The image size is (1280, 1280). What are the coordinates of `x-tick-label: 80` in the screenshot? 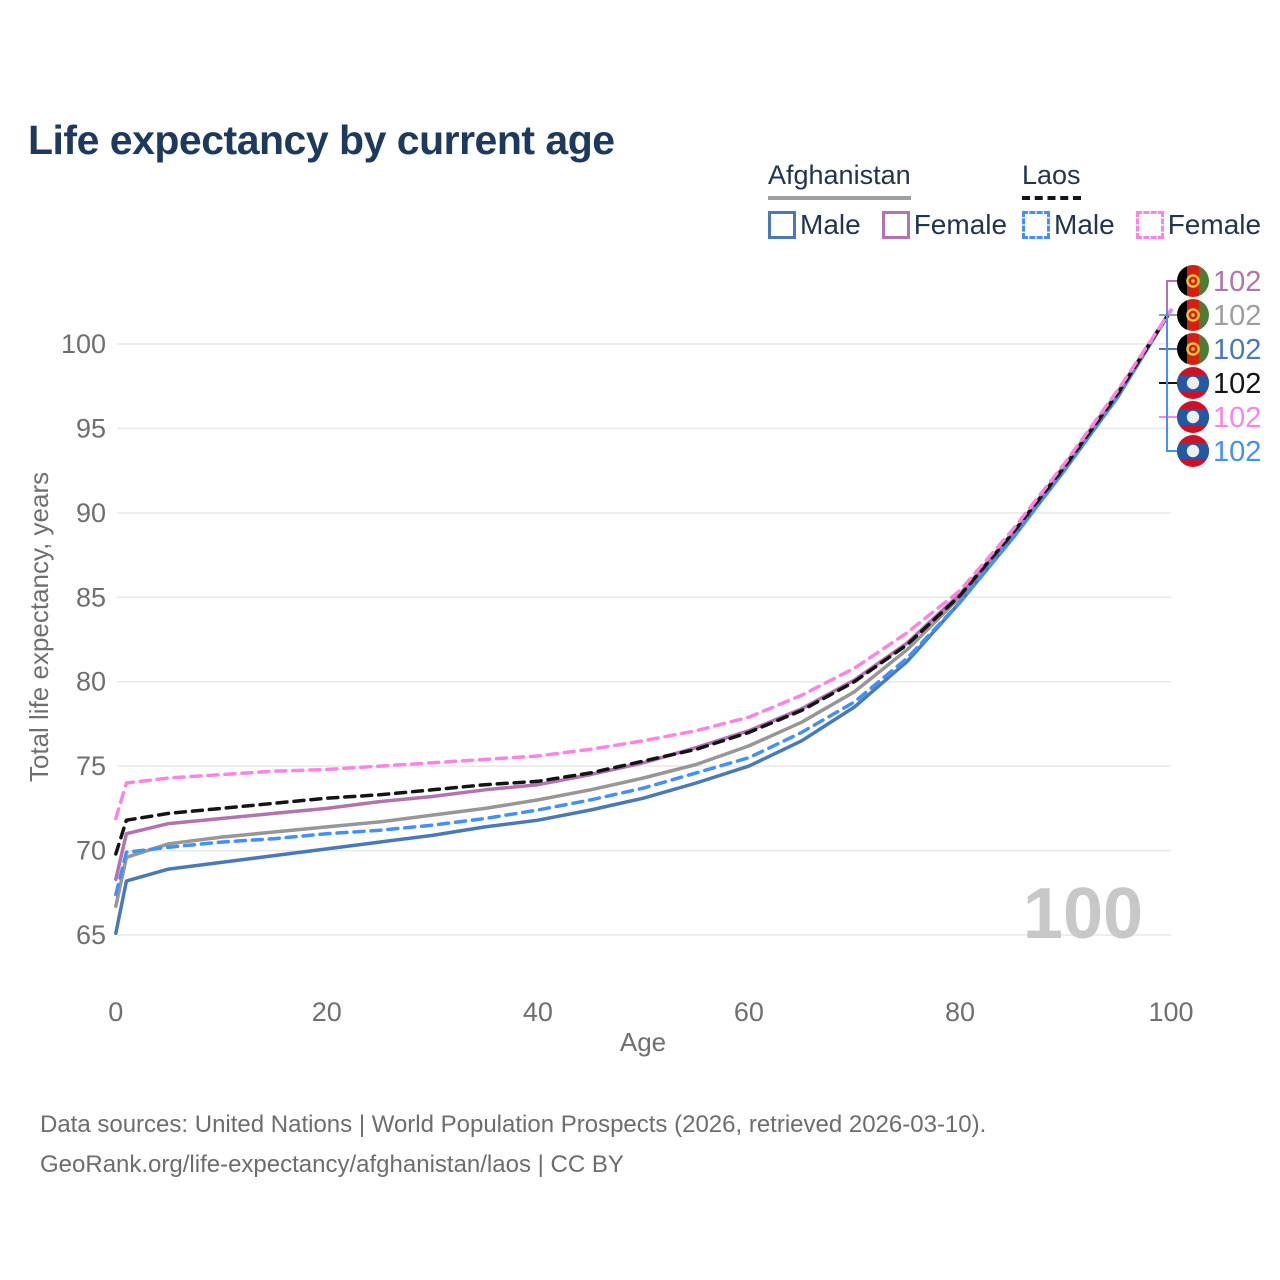 It's located at (960, 1012).